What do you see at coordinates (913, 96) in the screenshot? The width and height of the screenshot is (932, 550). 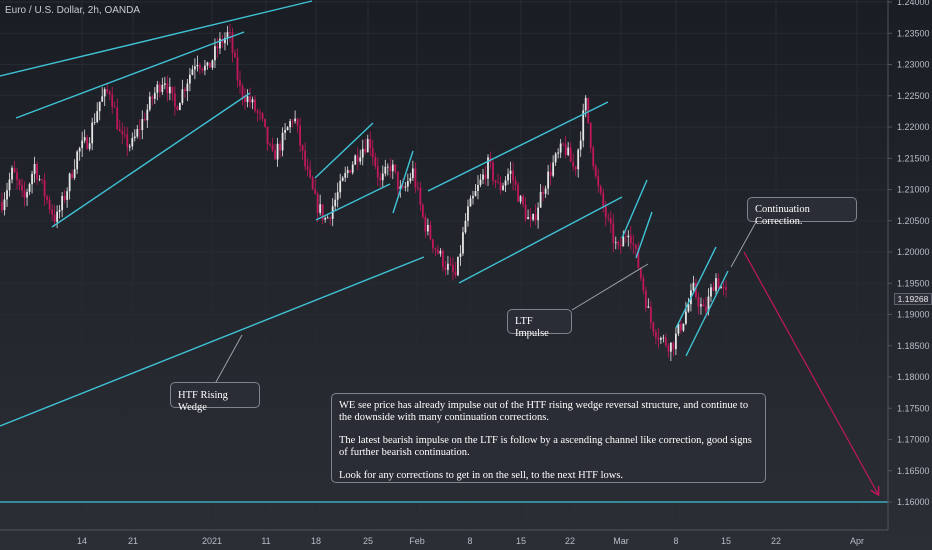 I see `y-tick-label: 1.22500` at bounding box center [913, 96].